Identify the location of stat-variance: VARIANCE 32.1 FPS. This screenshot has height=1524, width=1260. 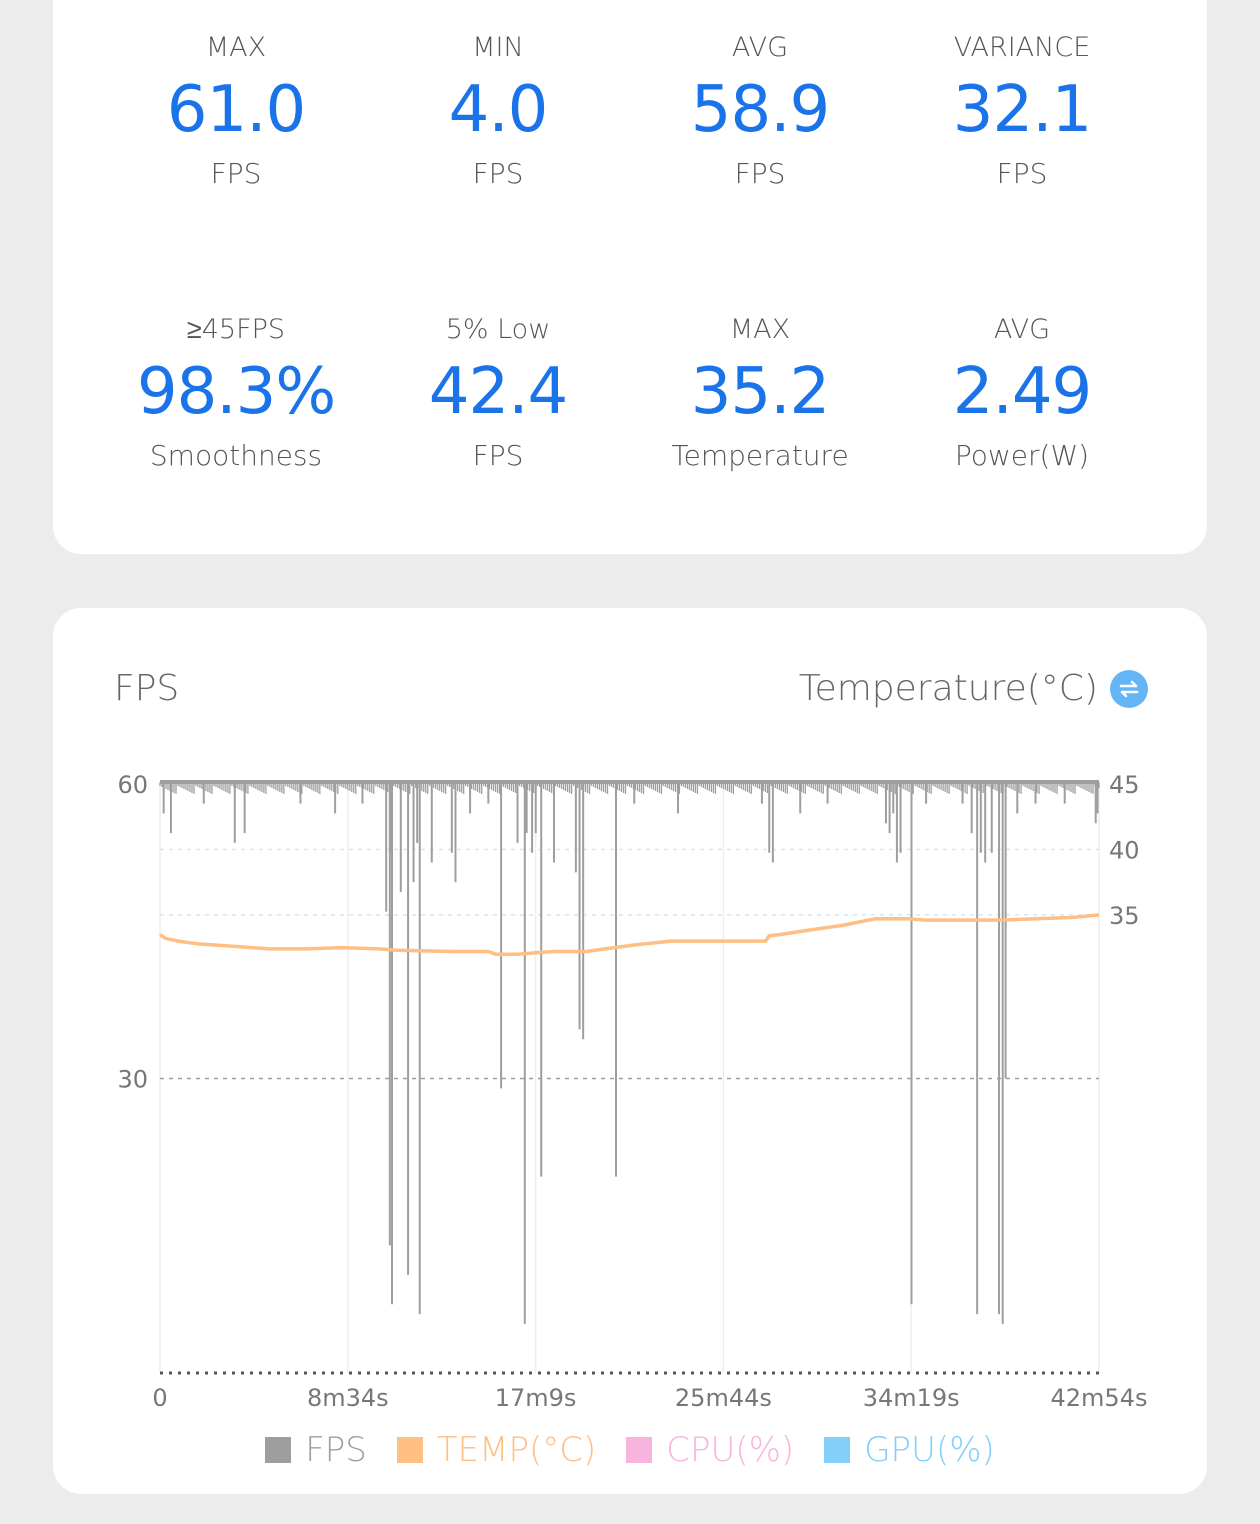
(1022, 112).